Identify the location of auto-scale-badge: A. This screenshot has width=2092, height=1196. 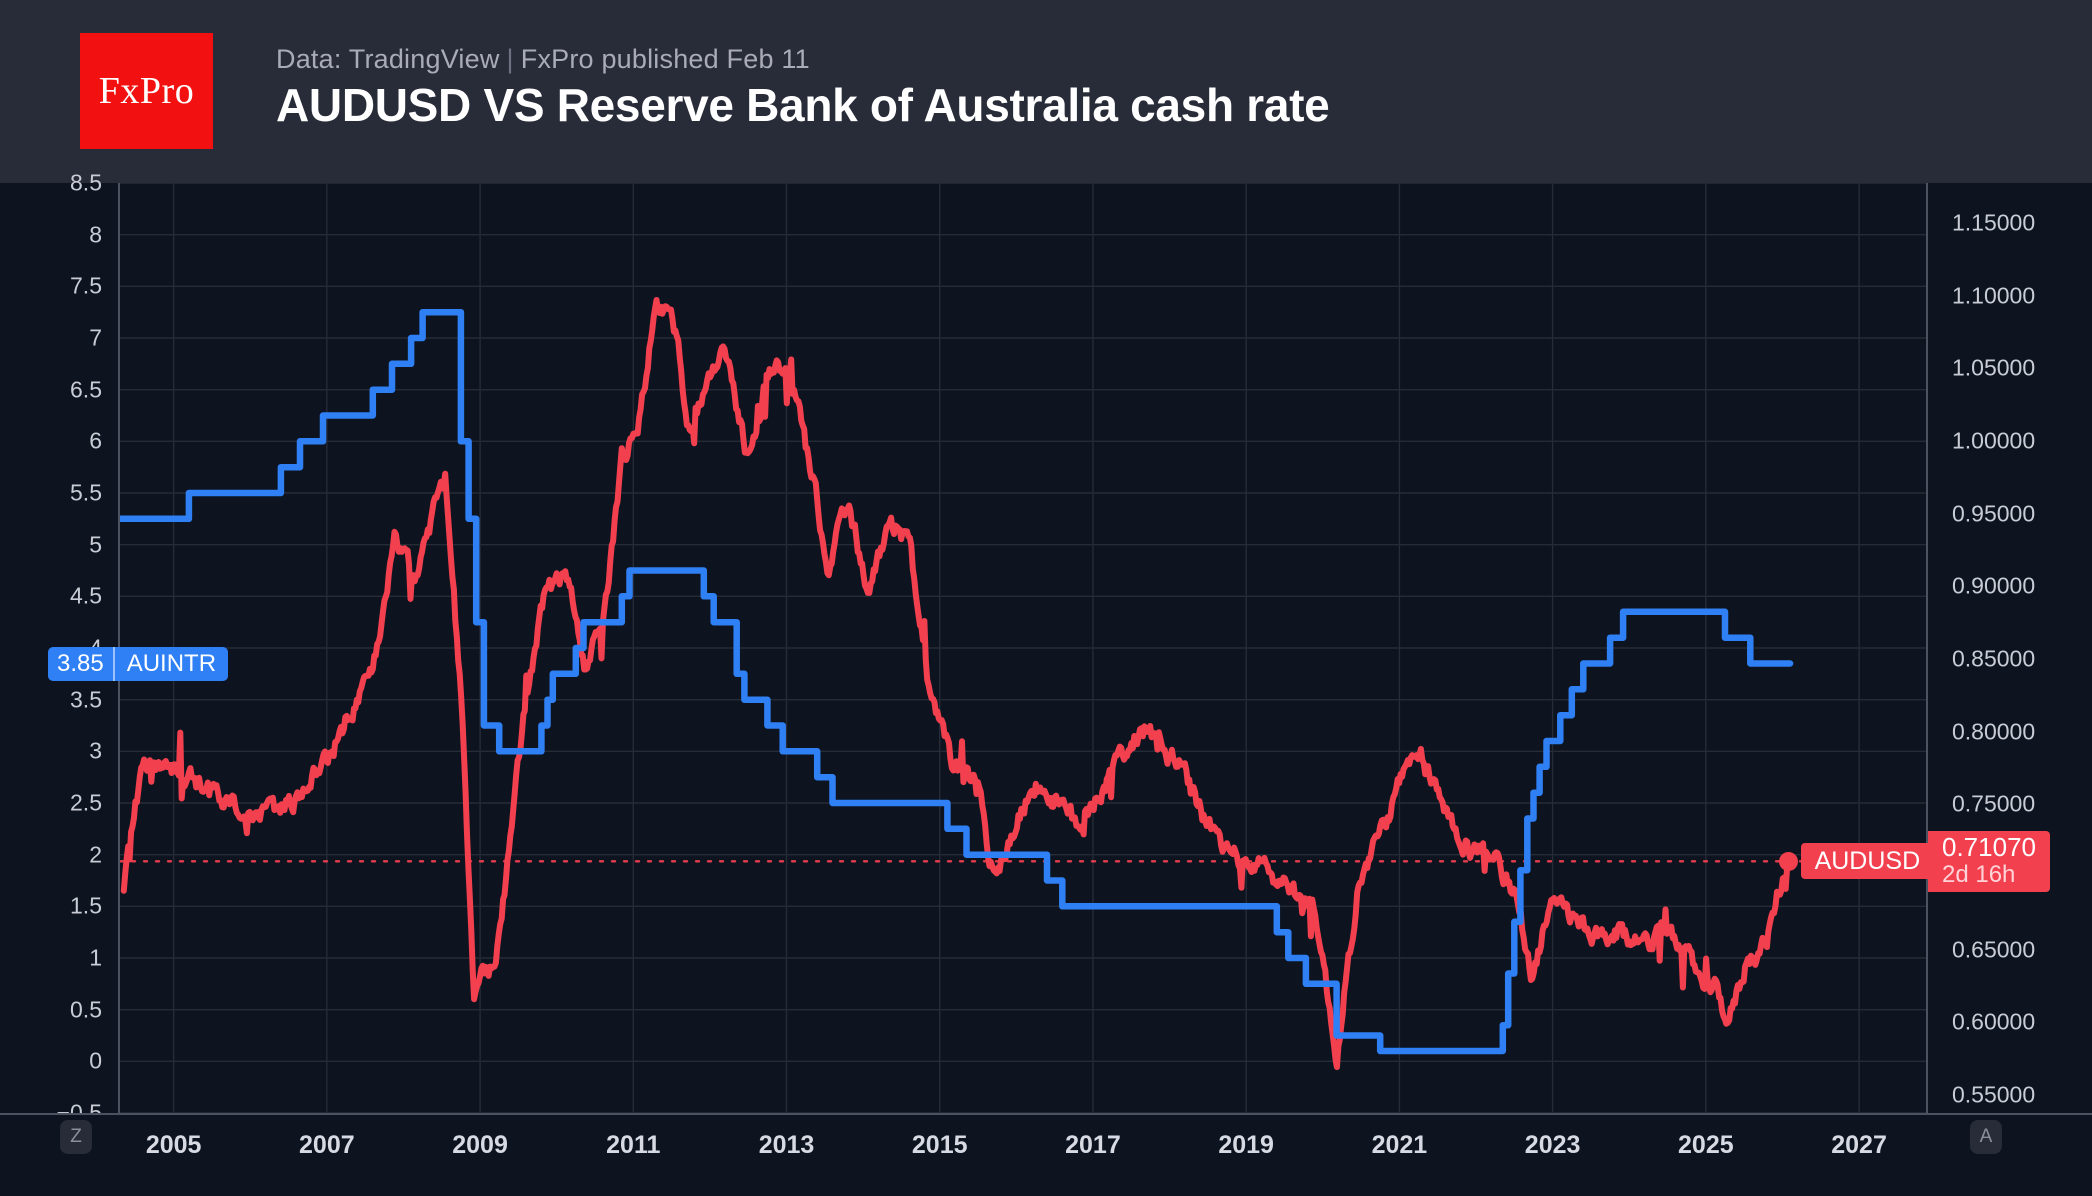
(1986, 1137).